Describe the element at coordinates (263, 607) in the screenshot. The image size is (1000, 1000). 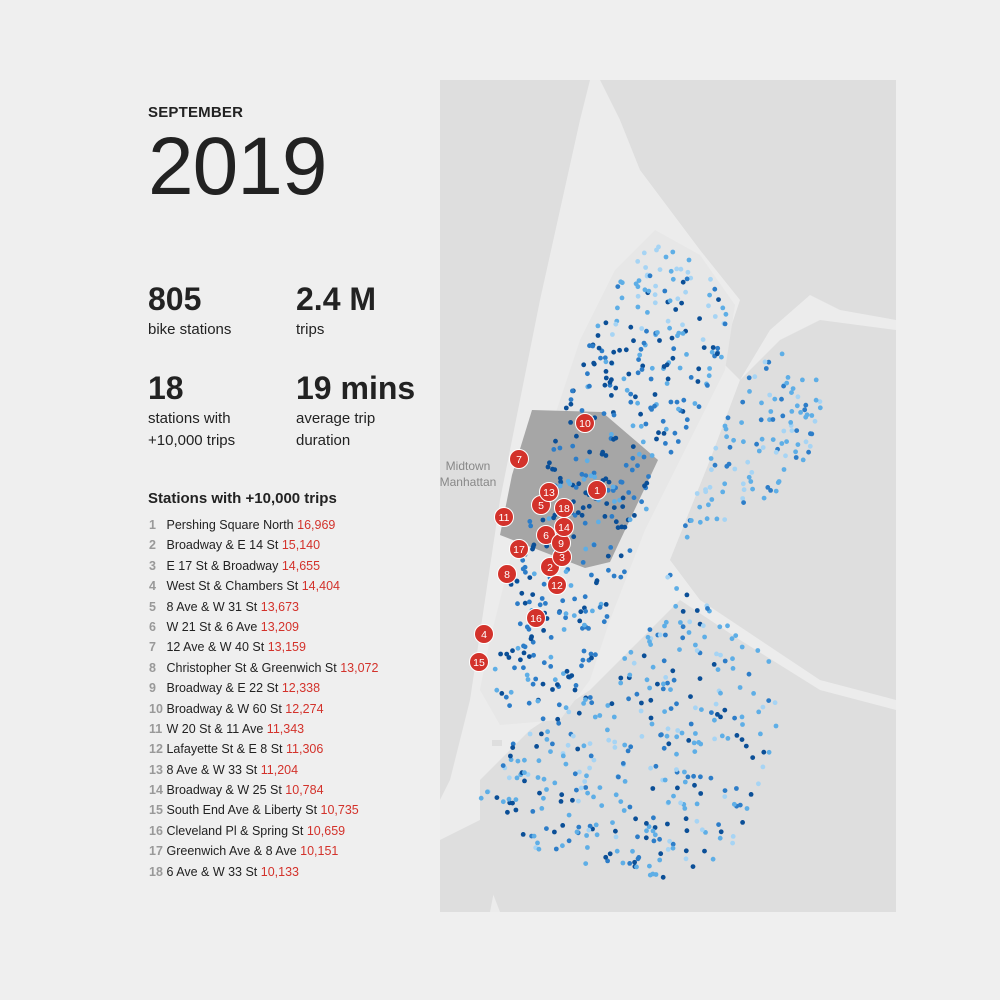
I see `station-list-item: 5 8 Ave & W 31 St 13,673` at that location.